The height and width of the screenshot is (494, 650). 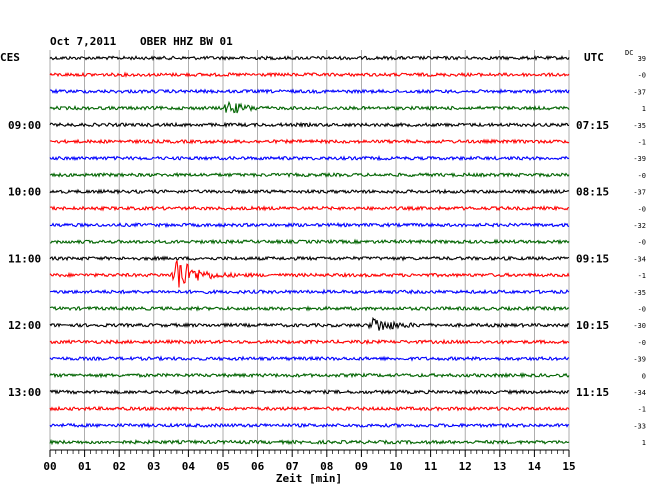 I want to click on x-tick-label: 08, so click(x=326, y=466).